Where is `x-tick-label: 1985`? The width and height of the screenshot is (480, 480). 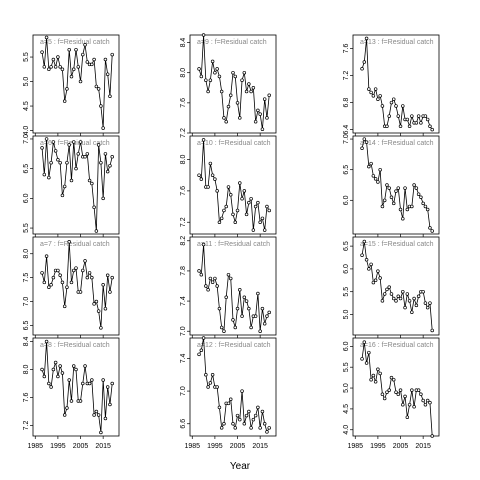 x-tick-label: 1985 is located at coordinates (35, 446).